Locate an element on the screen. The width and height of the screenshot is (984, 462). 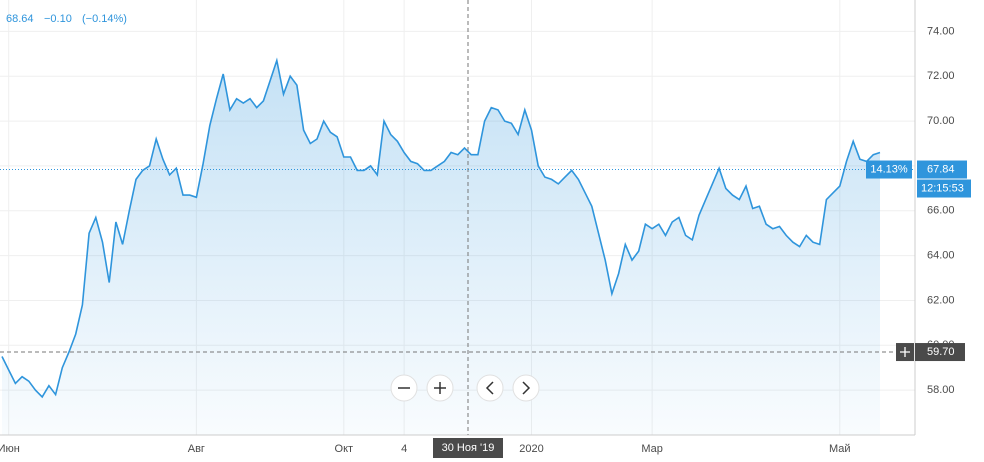
crosshair-price-box is located at coordinates (940, 352).